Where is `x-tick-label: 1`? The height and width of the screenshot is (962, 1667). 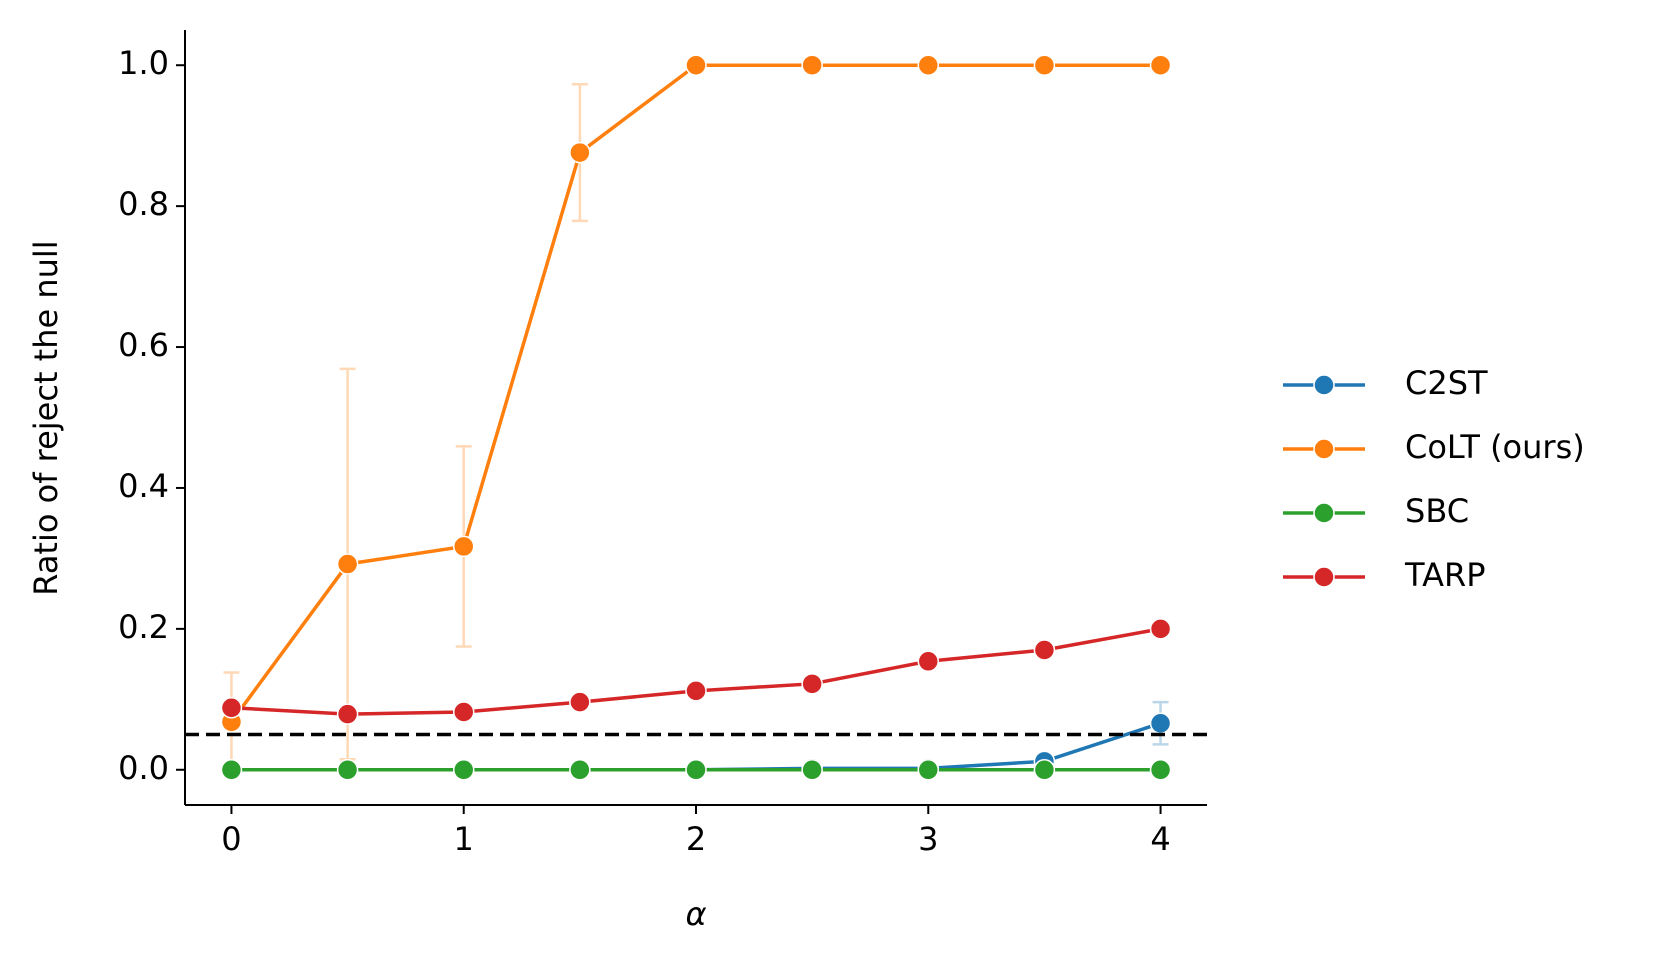 x-tick-label: 1 is located at coordinates (464, 839).